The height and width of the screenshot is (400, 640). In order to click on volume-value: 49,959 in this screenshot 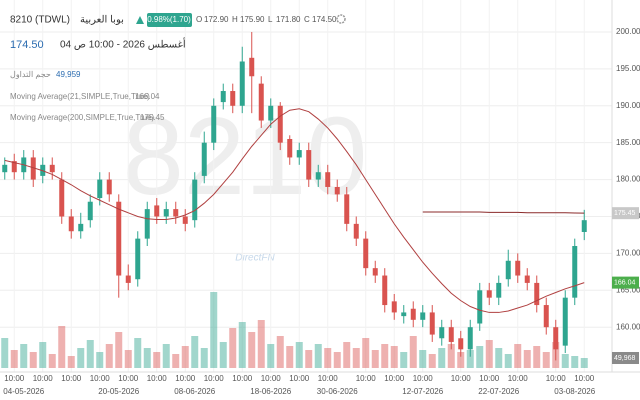, I will do `click(68, 74)`.